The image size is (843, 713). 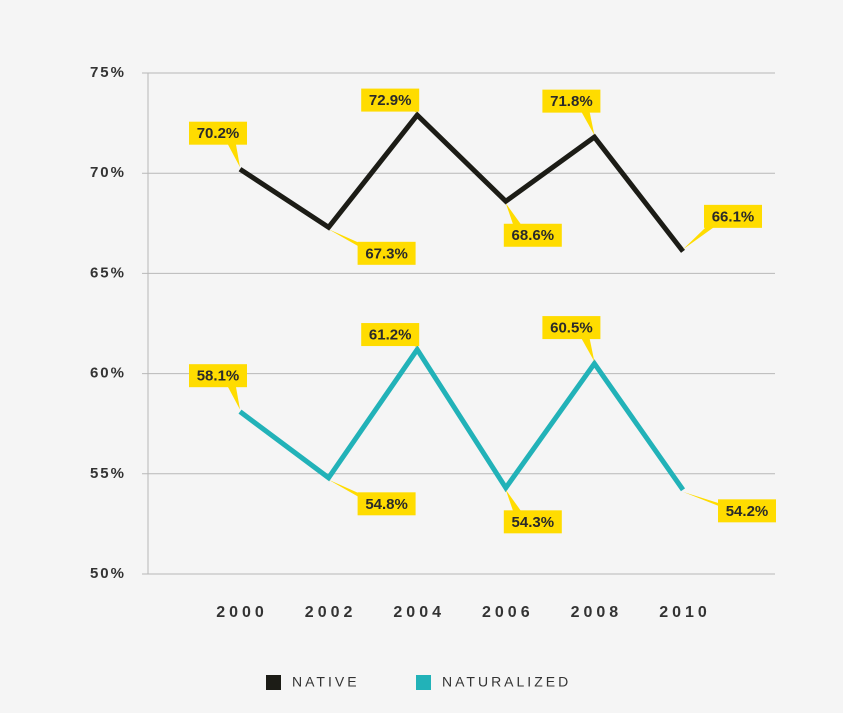 I want to click on x-tick-label: 2002, so click(x=331, y=612).